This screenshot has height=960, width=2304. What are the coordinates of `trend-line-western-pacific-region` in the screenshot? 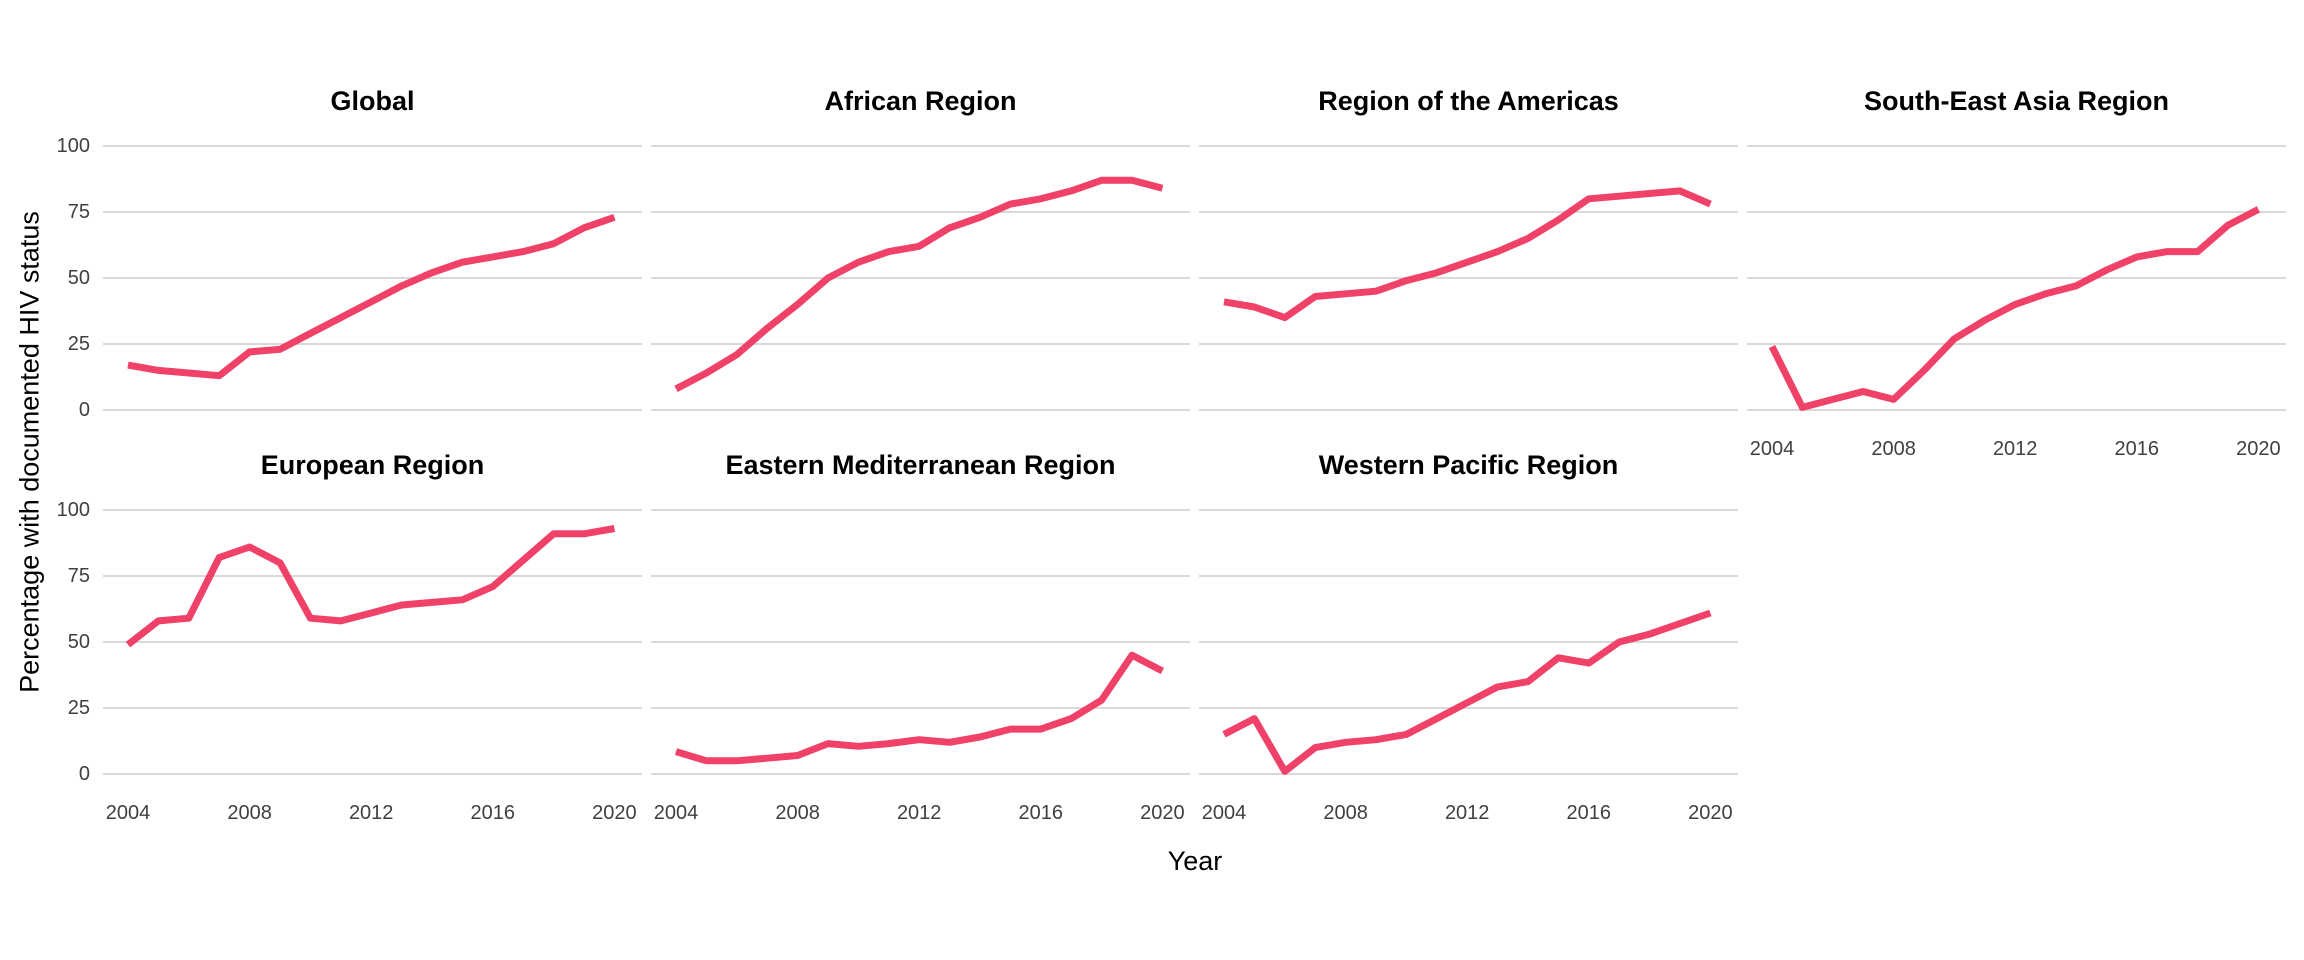 It's located at (1467, 692).